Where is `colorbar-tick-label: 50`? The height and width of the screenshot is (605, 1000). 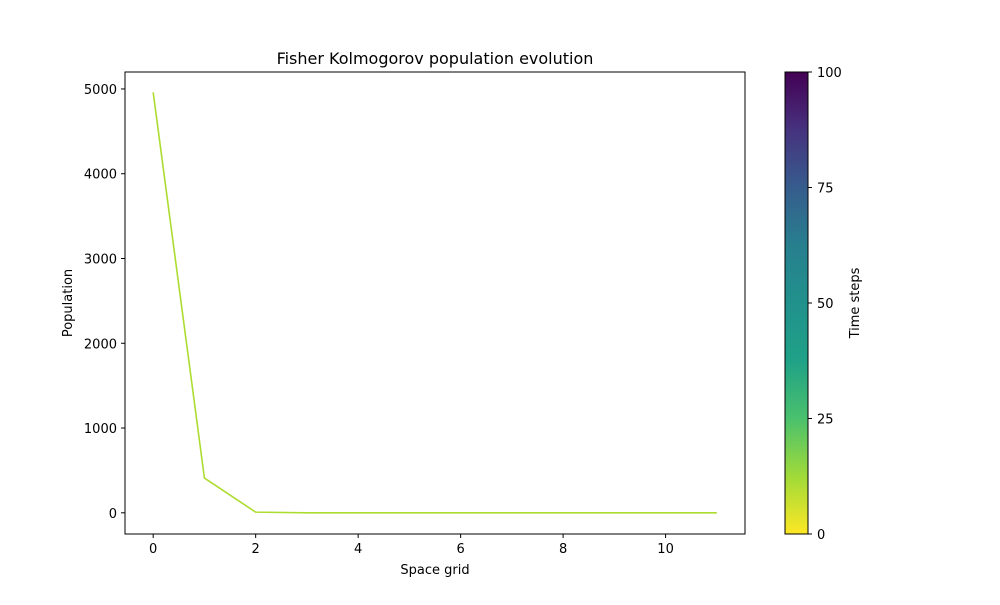
colorbar-tick-label: 50 is located at coordinates (825, 304).